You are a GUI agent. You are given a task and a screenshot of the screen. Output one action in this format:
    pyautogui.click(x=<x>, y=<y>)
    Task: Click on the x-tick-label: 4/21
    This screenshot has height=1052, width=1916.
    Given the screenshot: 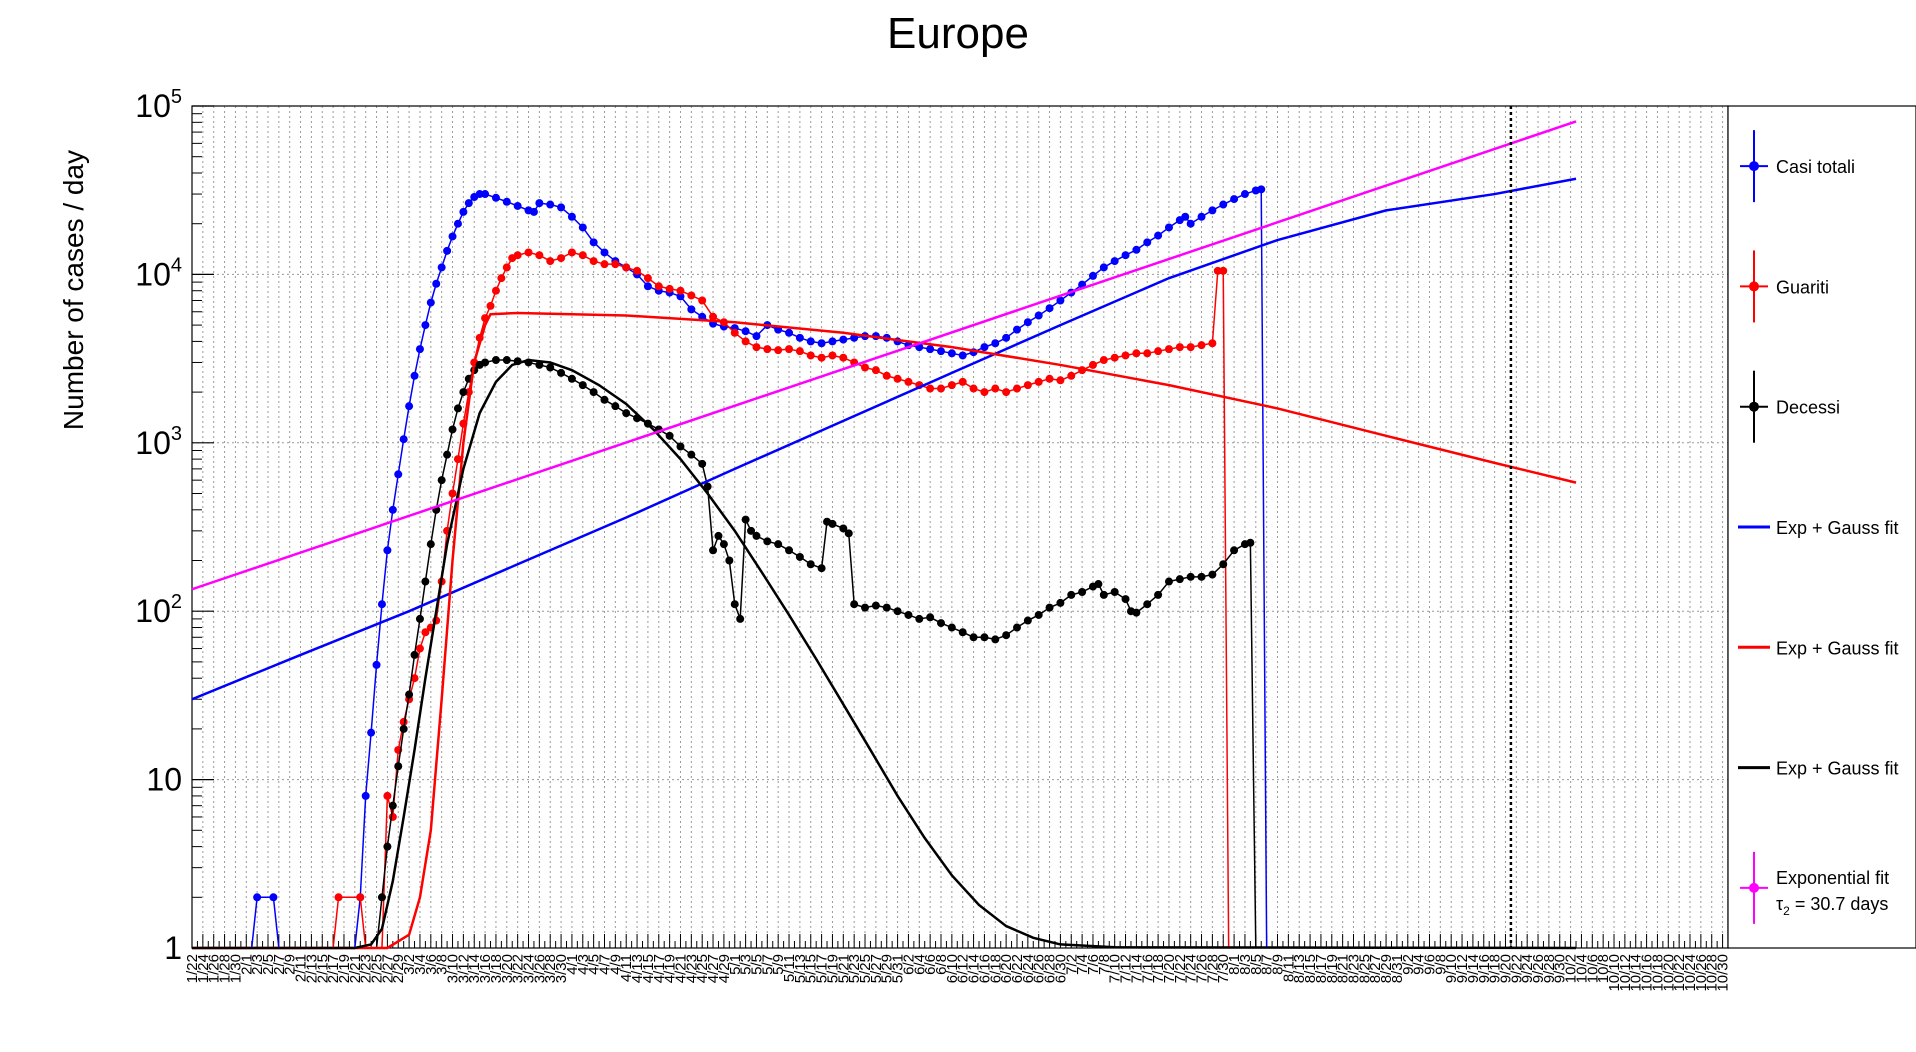 What is the action you would take?
    pyautogui.click(x=680, y=968)
    